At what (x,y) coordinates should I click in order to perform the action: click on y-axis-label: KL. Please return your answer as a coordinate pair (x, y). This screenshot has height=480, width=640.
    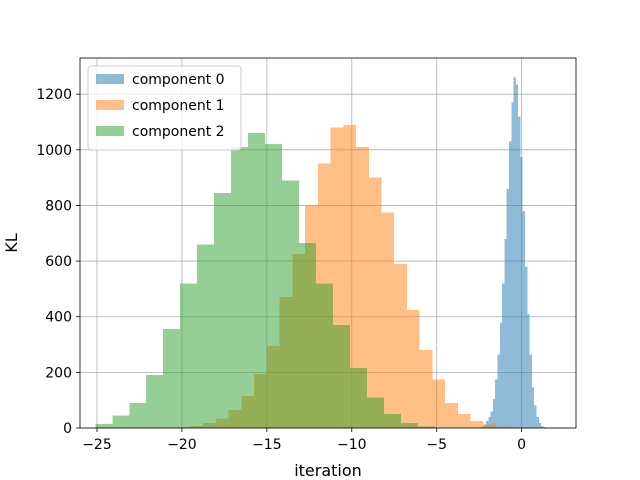
    Looking at the image, I should click on (11, 242).